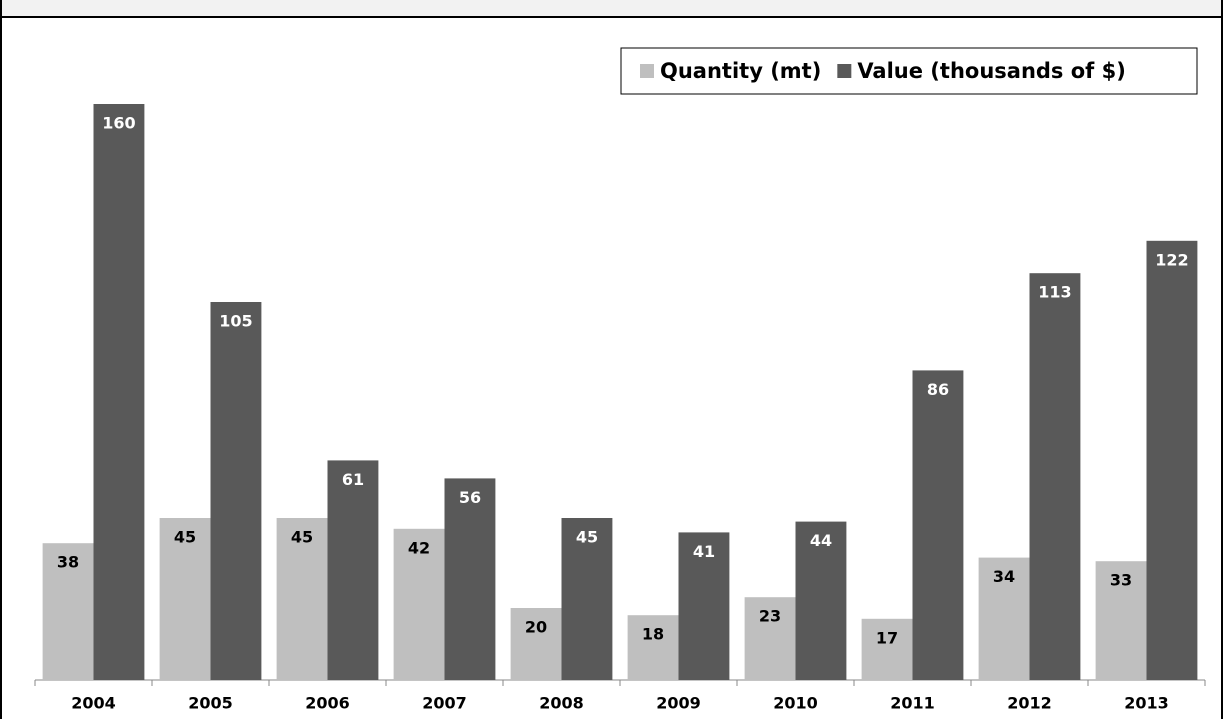  What do you see at coordinates (704, 551) in the screenshot?
I see `data-label: 41` at bounding box center [704, 551].